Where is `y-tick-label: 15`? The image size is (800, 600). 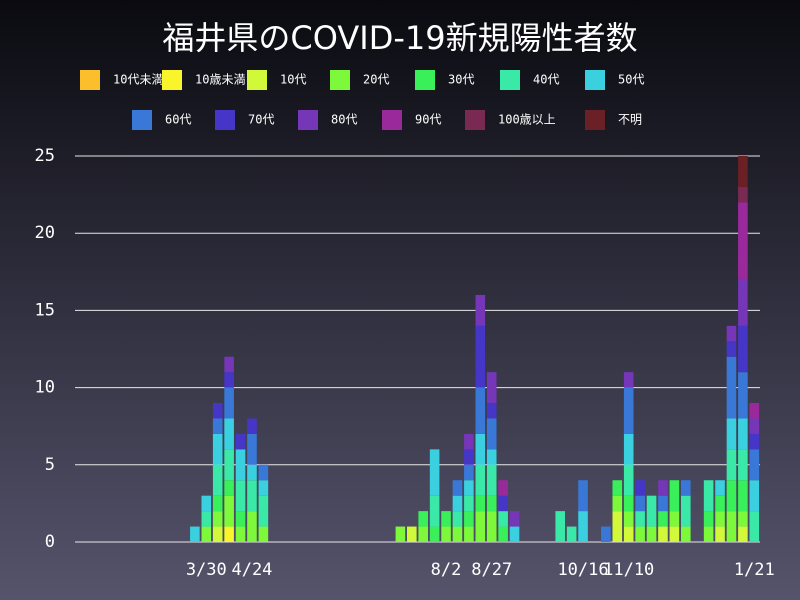 y-tick-label: 15 is located at coordinates (45, 310).